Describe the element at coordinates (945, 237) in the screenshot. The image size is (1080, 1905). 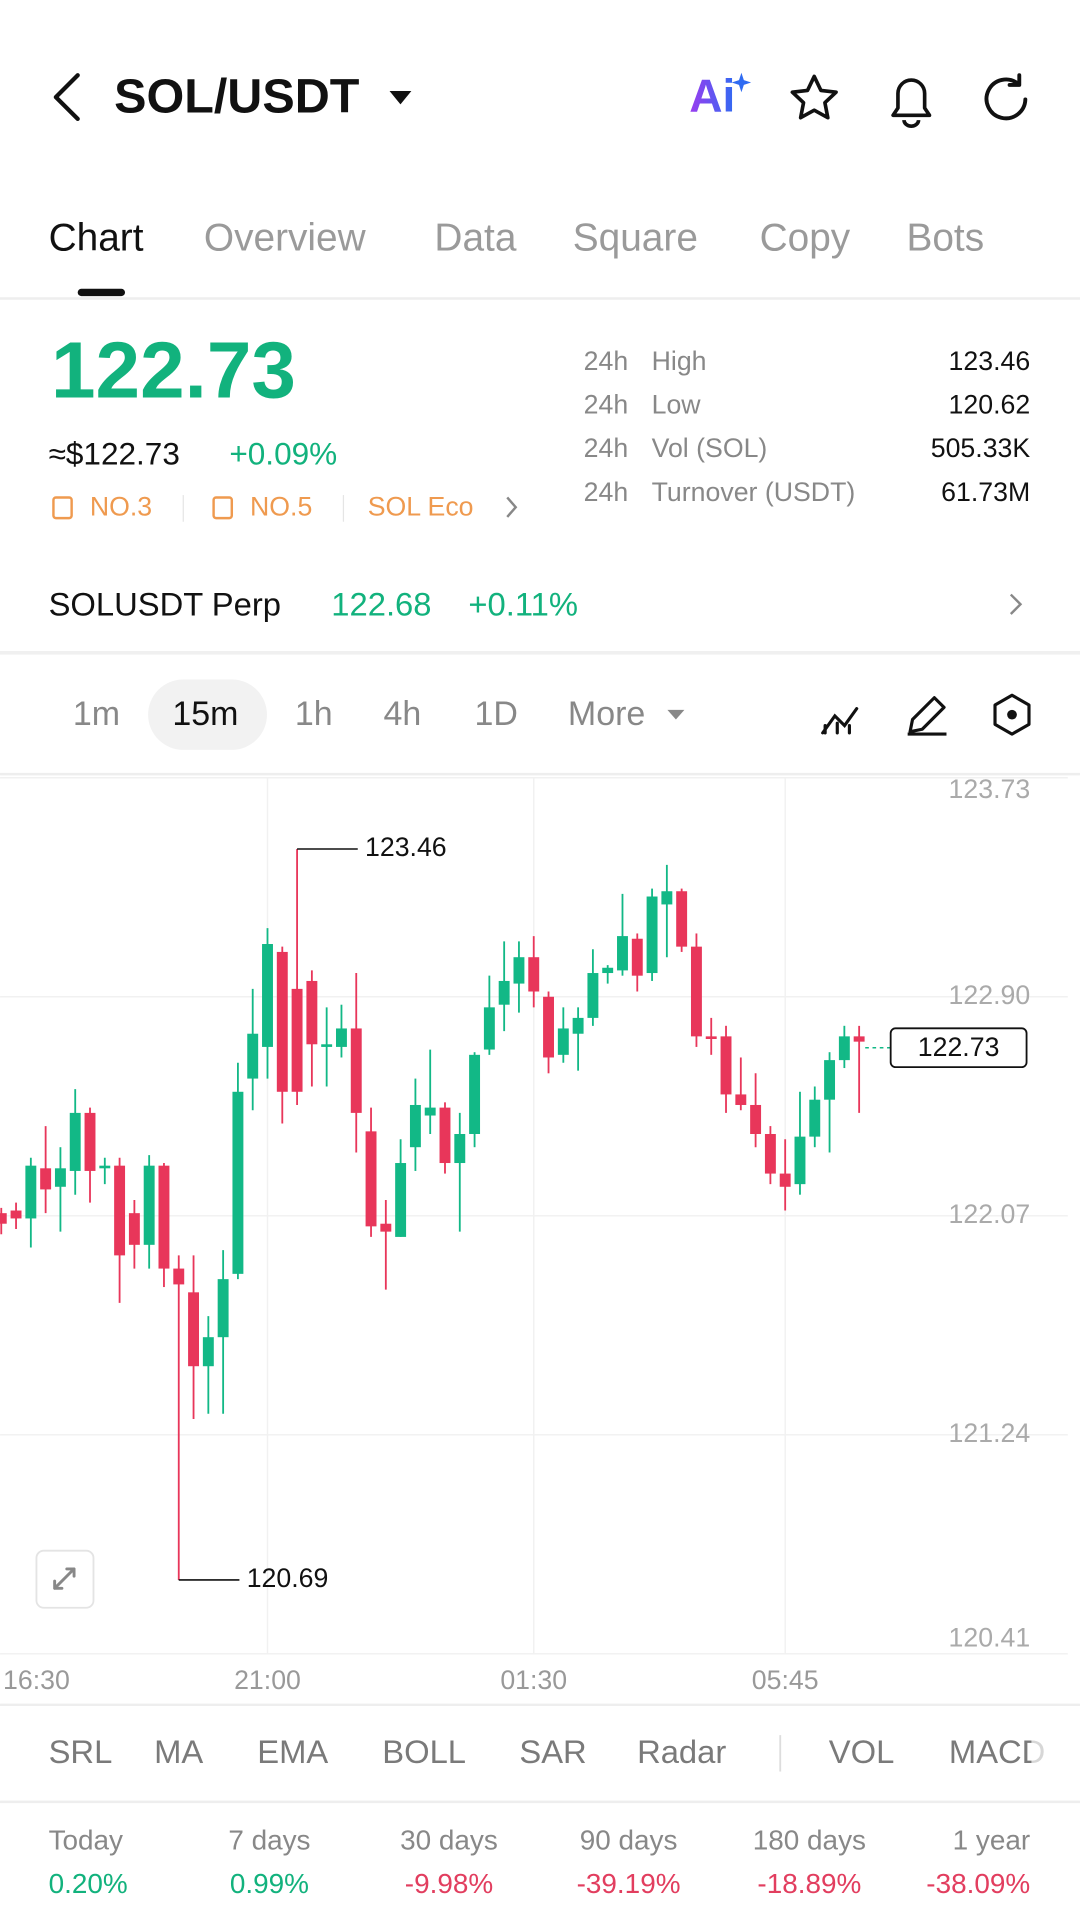
I see `tab: Bots` at that location.